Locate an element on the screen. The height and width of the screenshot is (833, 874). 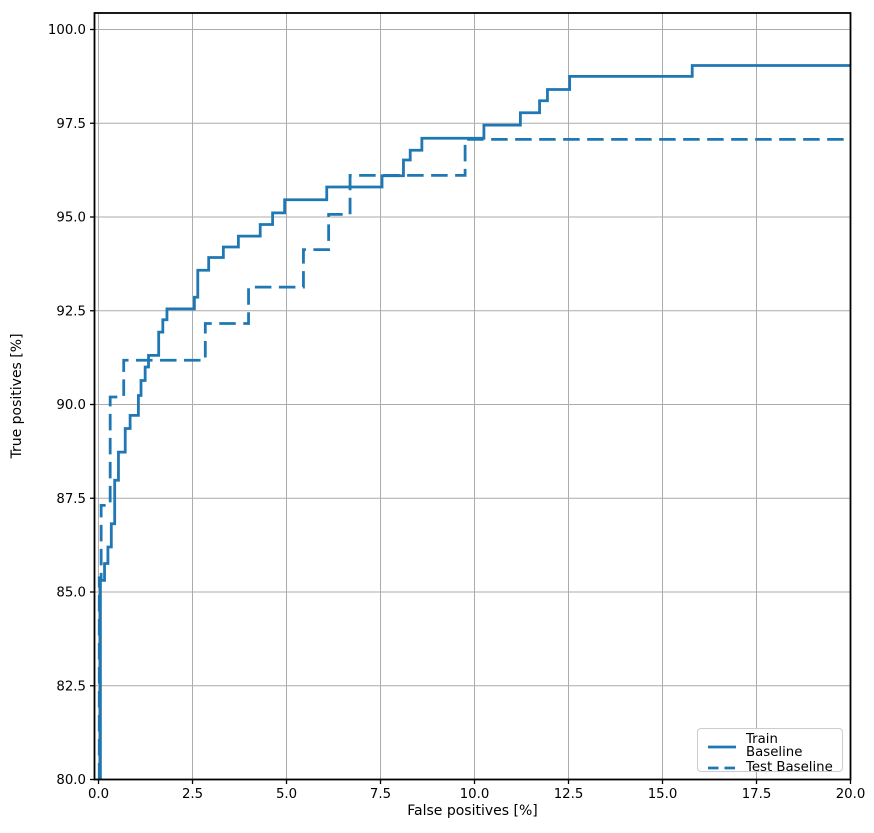
x-axis-label: False positives [%] is located at coordinates (472, 811).